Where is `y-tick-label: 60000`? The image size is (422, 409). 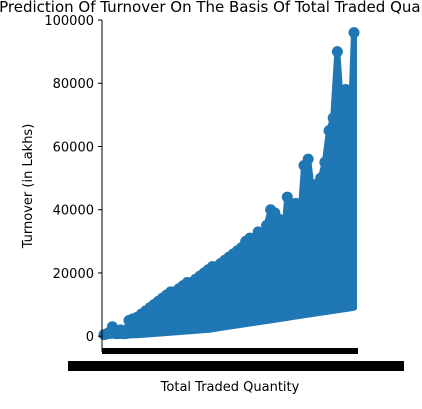 y-tick-label: 60000 is located at coordinates (73, 147).